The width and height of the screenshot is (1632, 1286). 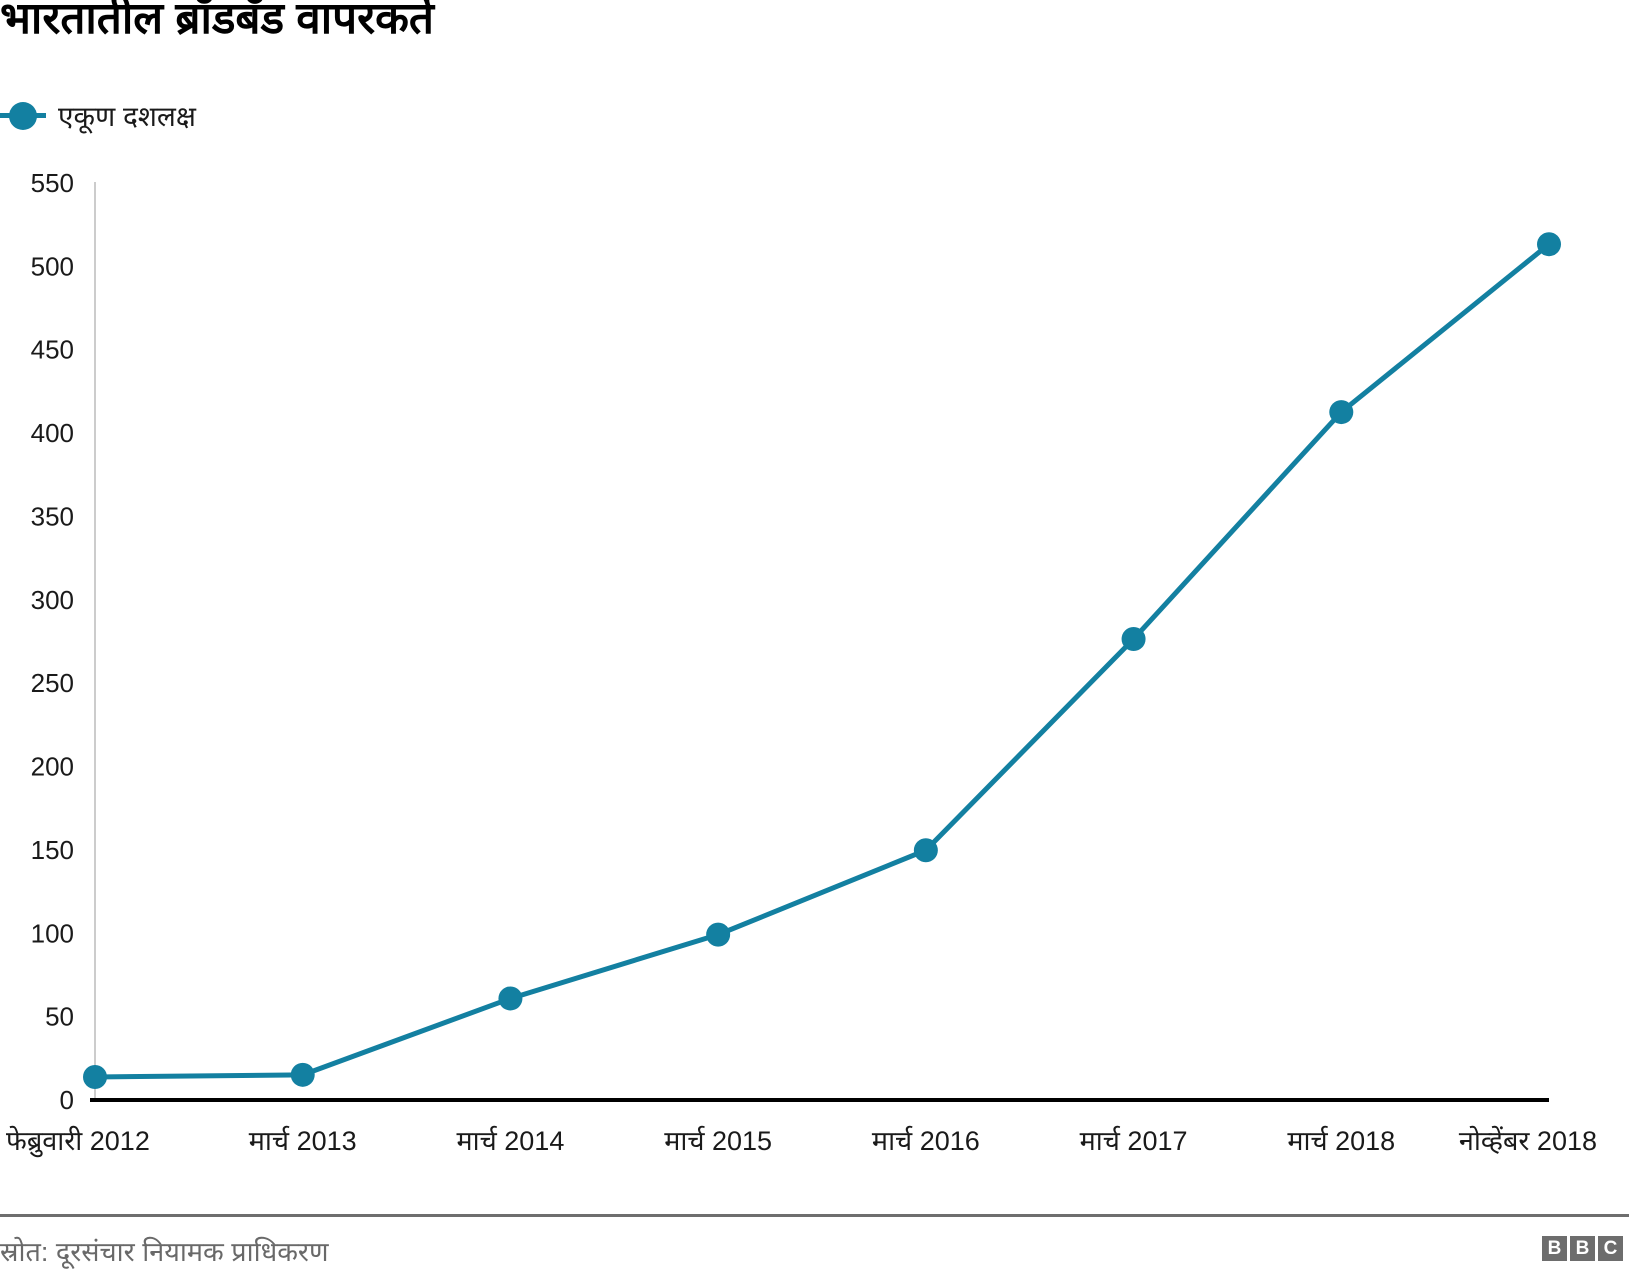 What do you see at coordinates (718, 1140) in the screenshot?
I see `x-axis-label: मार्च 2015` at bounding box center [718, 1140].